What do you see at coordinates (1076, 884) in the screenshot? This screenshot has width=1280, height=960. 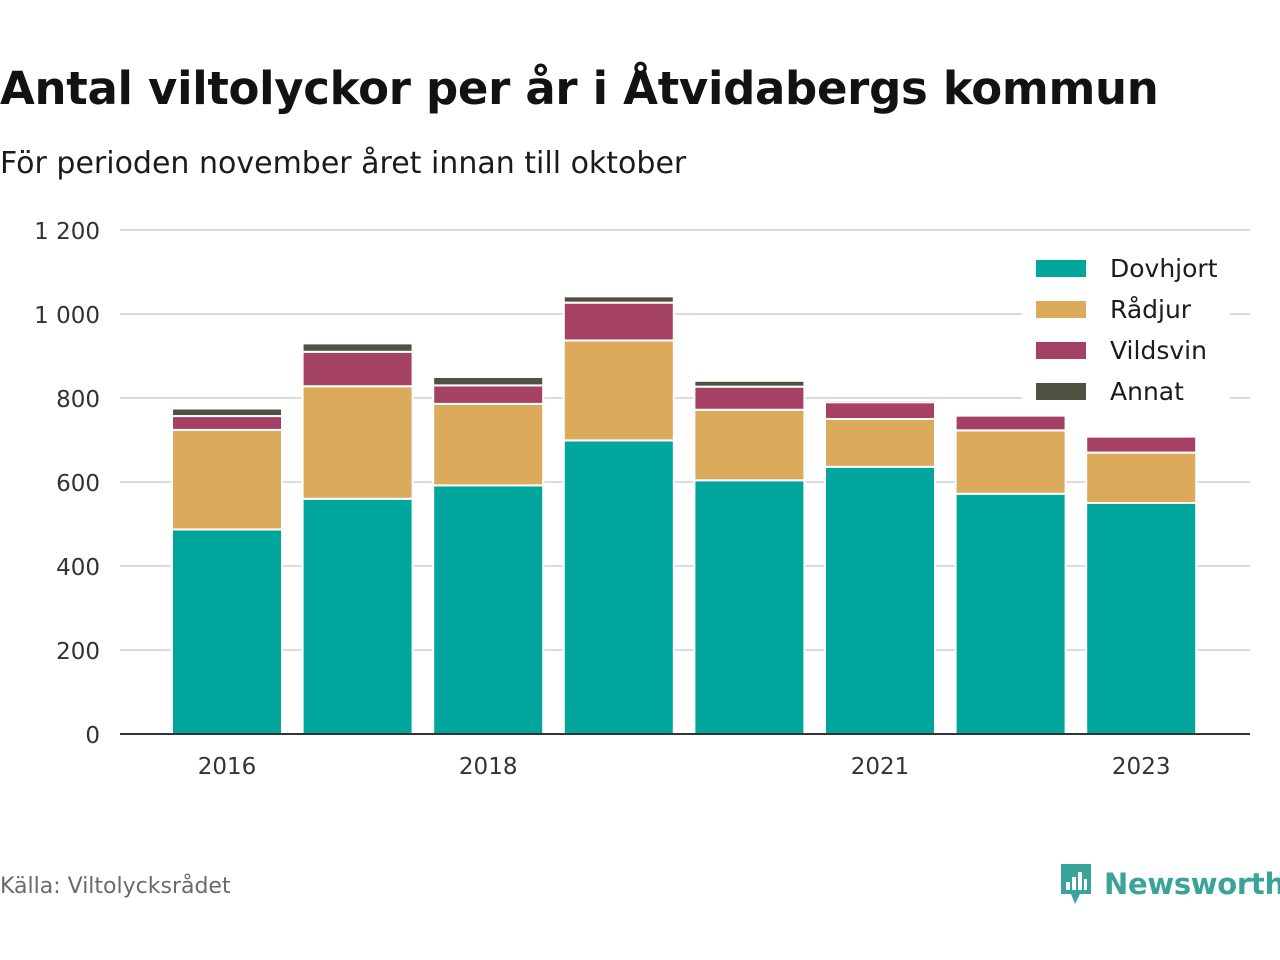 I see `bar-chart-logo-icon` at bounding box center [1076, 884].